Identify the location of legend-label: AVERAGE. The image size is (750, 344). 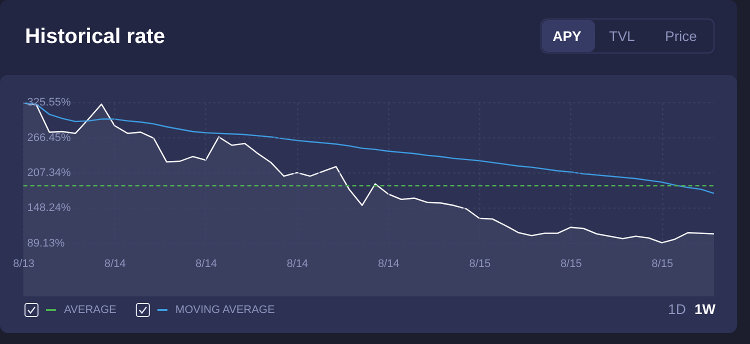
(90, 310).